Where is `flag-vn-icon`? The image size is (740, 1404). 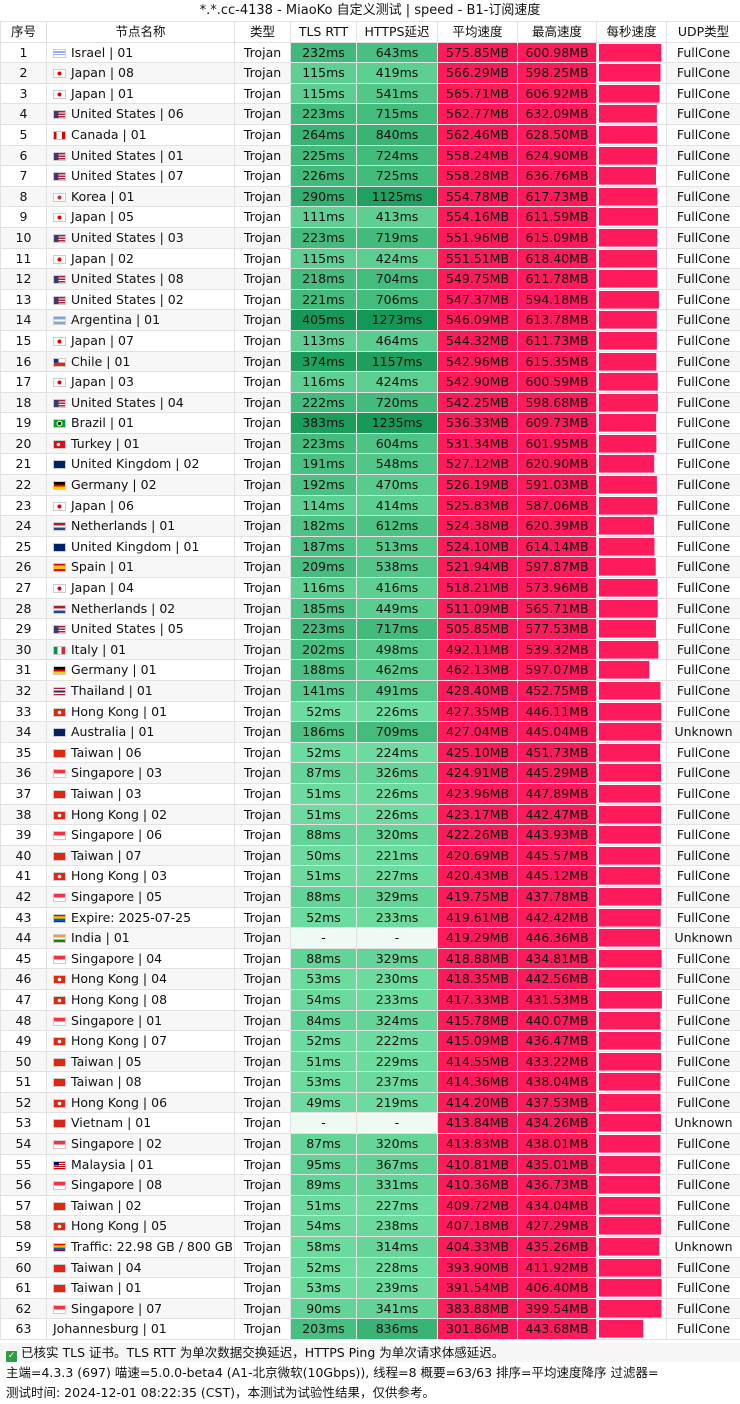
flag-vn-icon is located at coordinates (59, 1124).